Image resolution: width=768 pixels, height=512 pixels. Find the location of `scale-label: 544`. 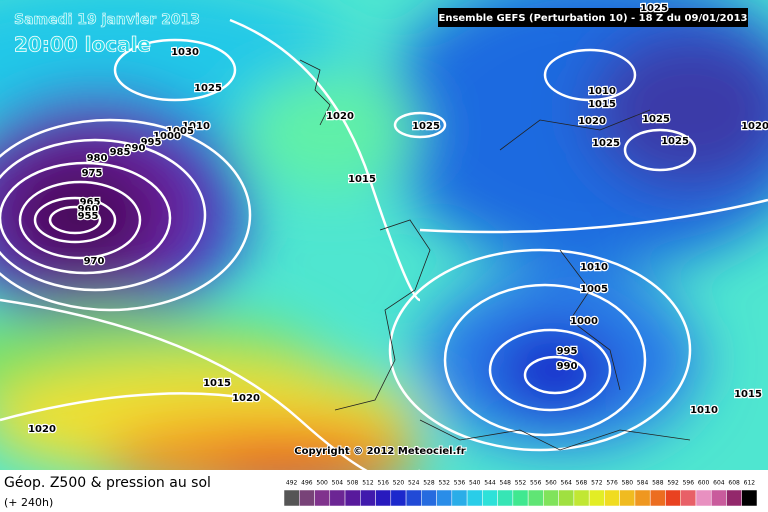

scale-label: 544 is located at coordinates (490, 483).